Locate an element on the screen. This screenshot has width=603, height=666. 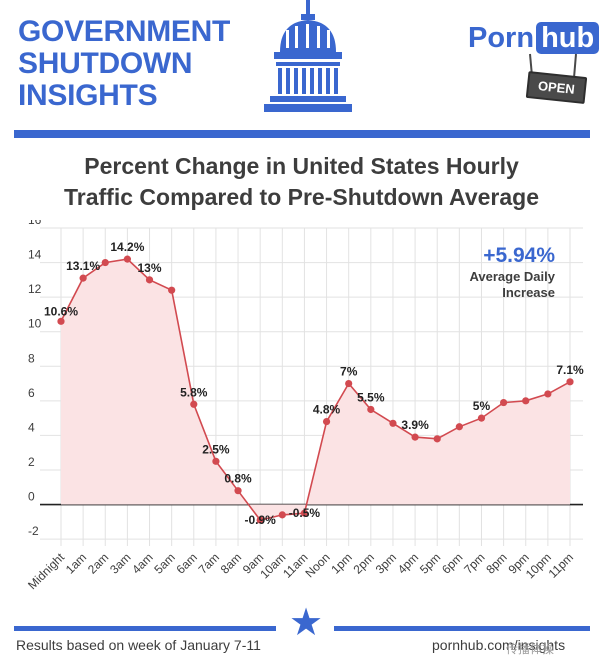
x-tick-label: 1am is located at coordinates (76, 563).